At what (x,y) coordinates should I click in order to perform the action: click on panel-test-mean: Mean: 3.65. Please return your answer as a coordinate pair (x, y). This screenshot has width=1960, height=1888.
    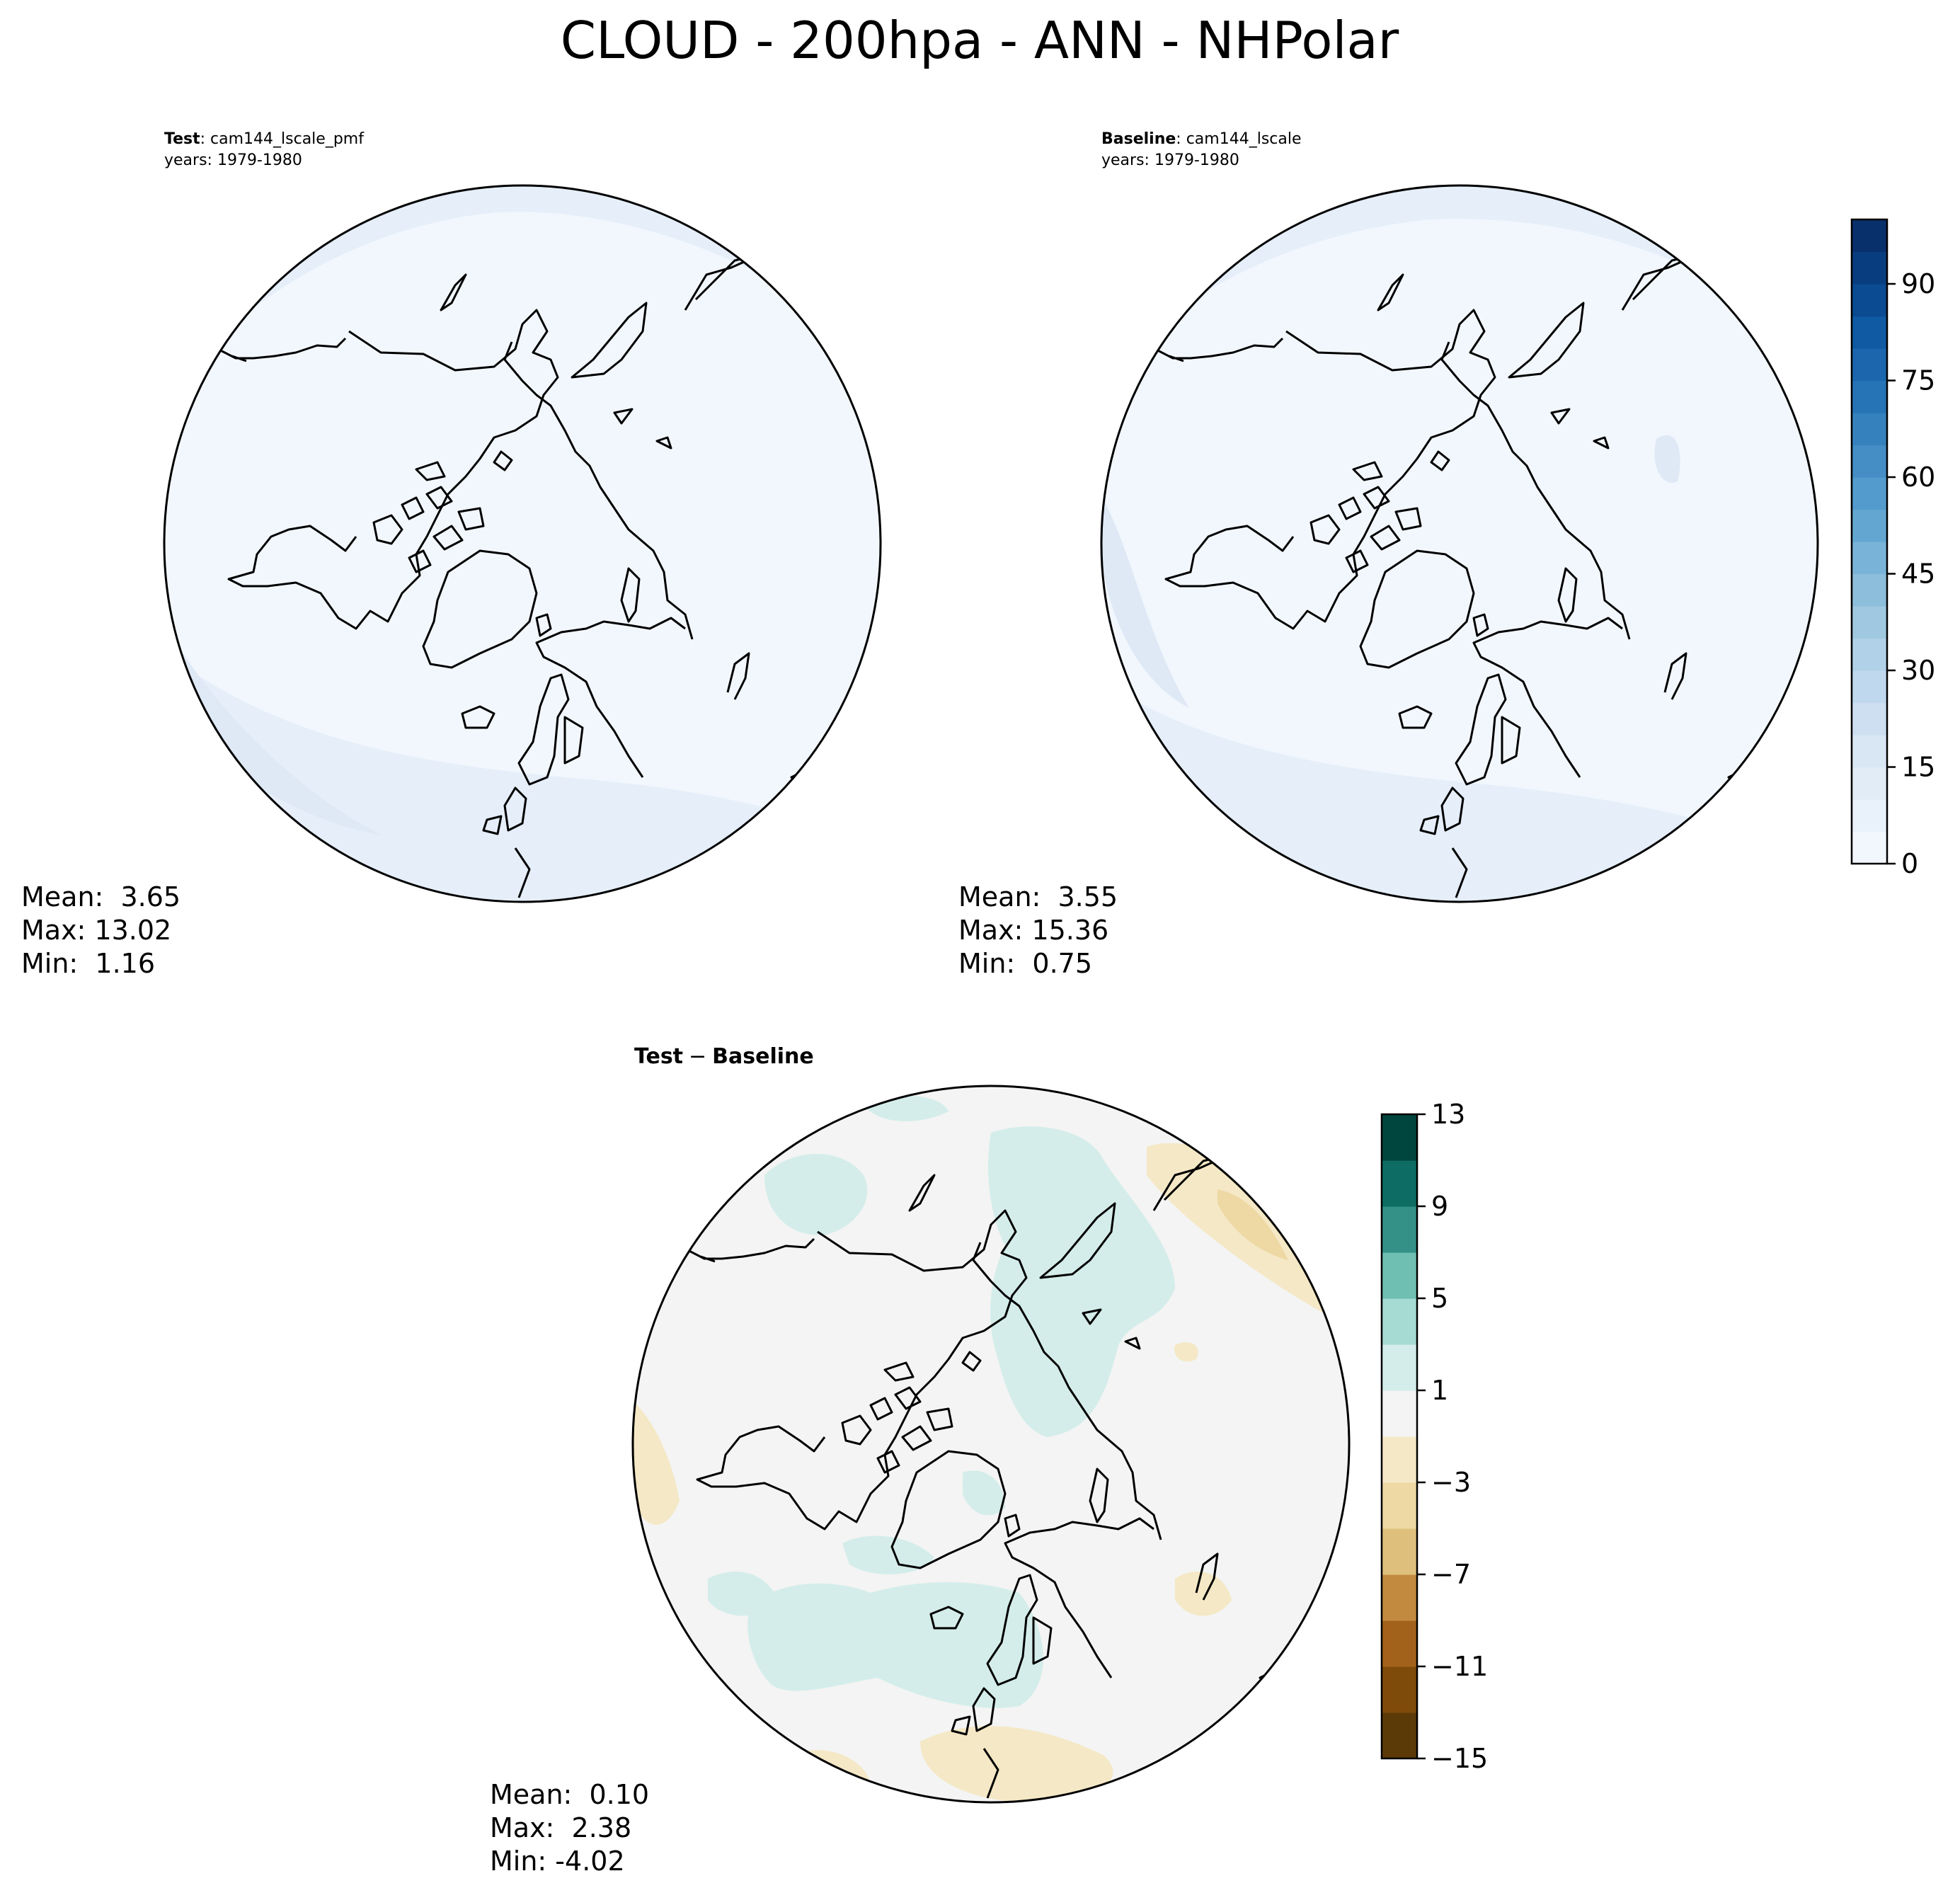
    Looking at the image, I should click on (100, 897).